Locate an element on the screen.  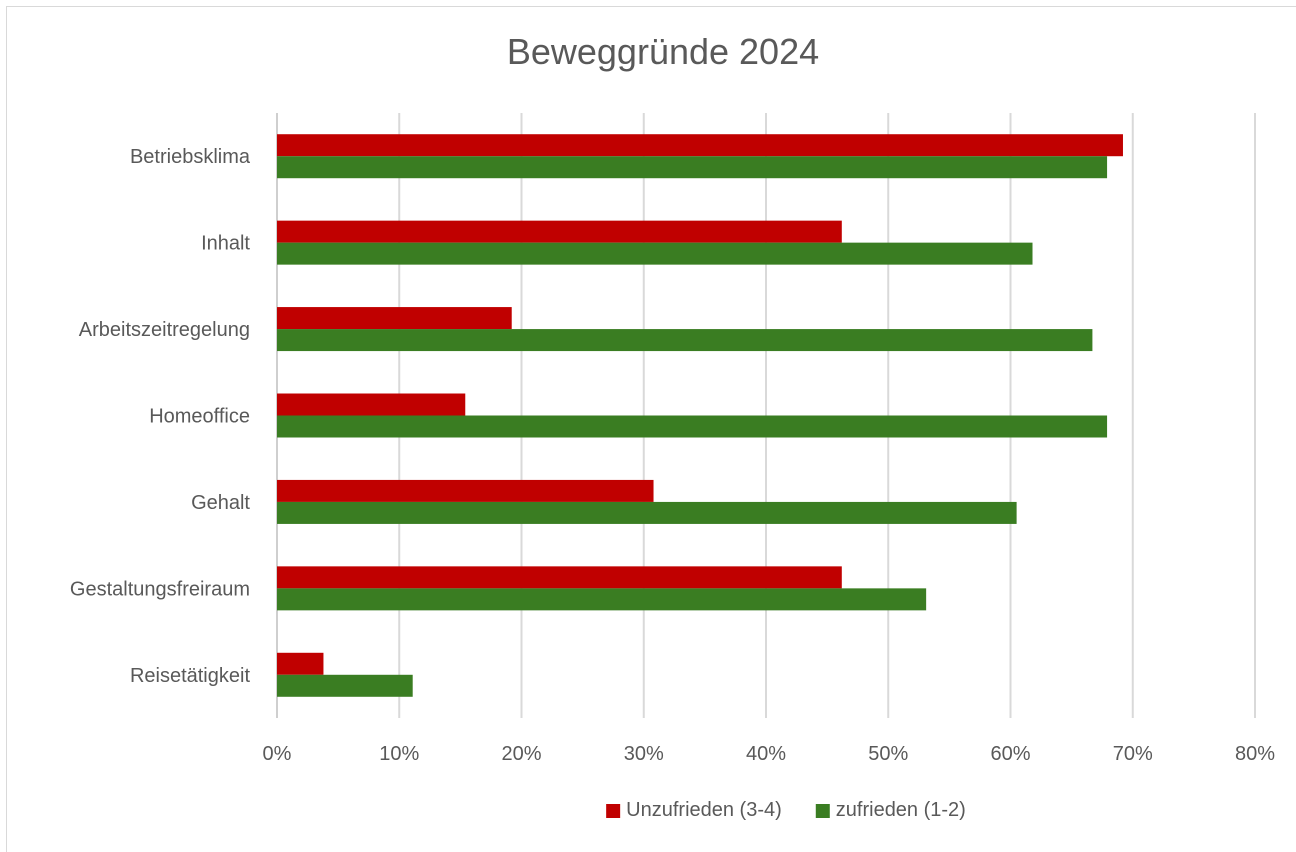
x-tick-label: 60% is located at coordinates (1010, 754).